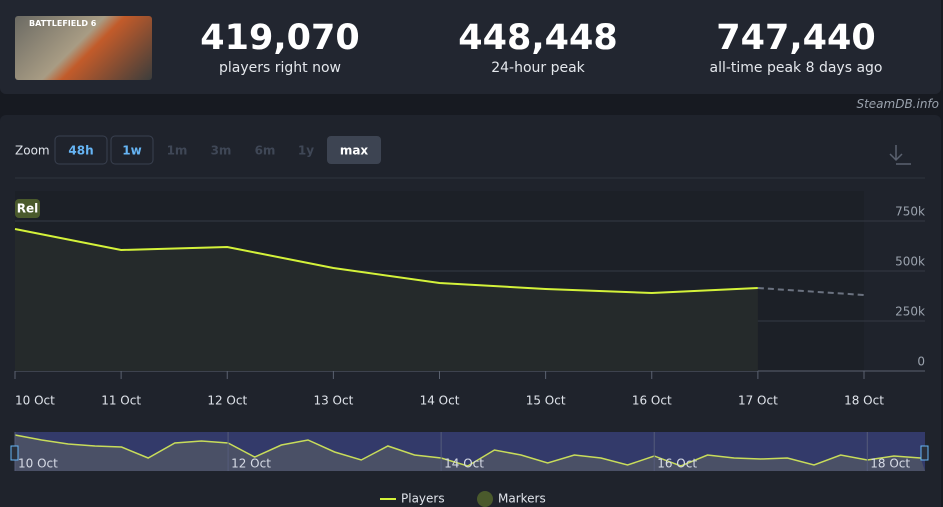 This screenshot has width=943, height=507. I want to click on x-tick-label: 17 Oct, so click(758, 401).